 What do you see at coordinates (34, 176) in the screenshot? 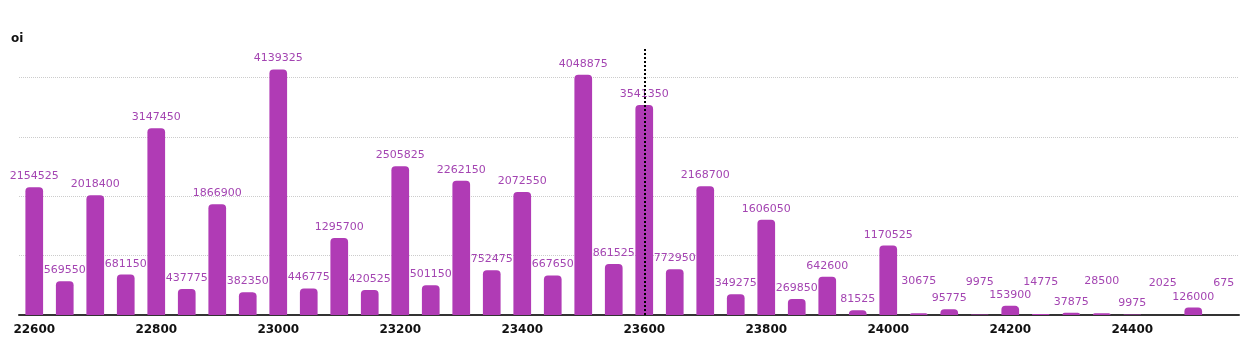
I see `data-label: 2154525` at bounding box center [34, 176].